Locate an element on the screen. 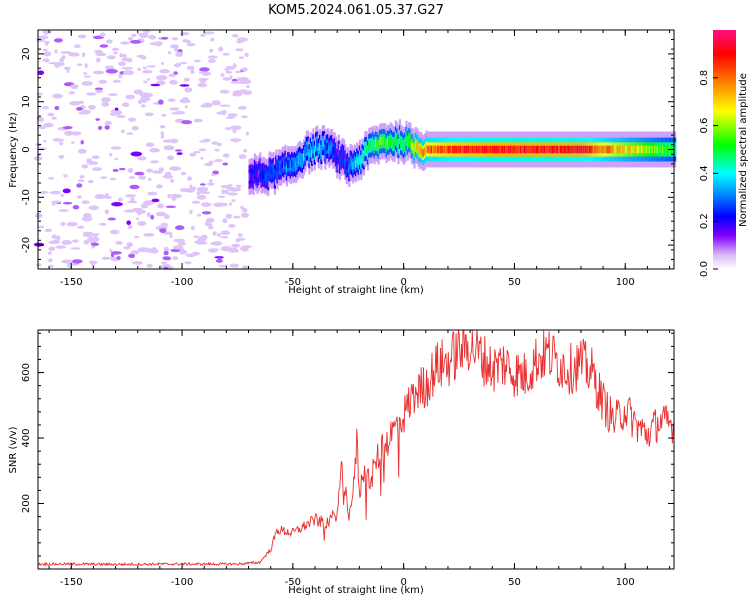  y-tick-label: -10 is located at coordinates (26, 197).